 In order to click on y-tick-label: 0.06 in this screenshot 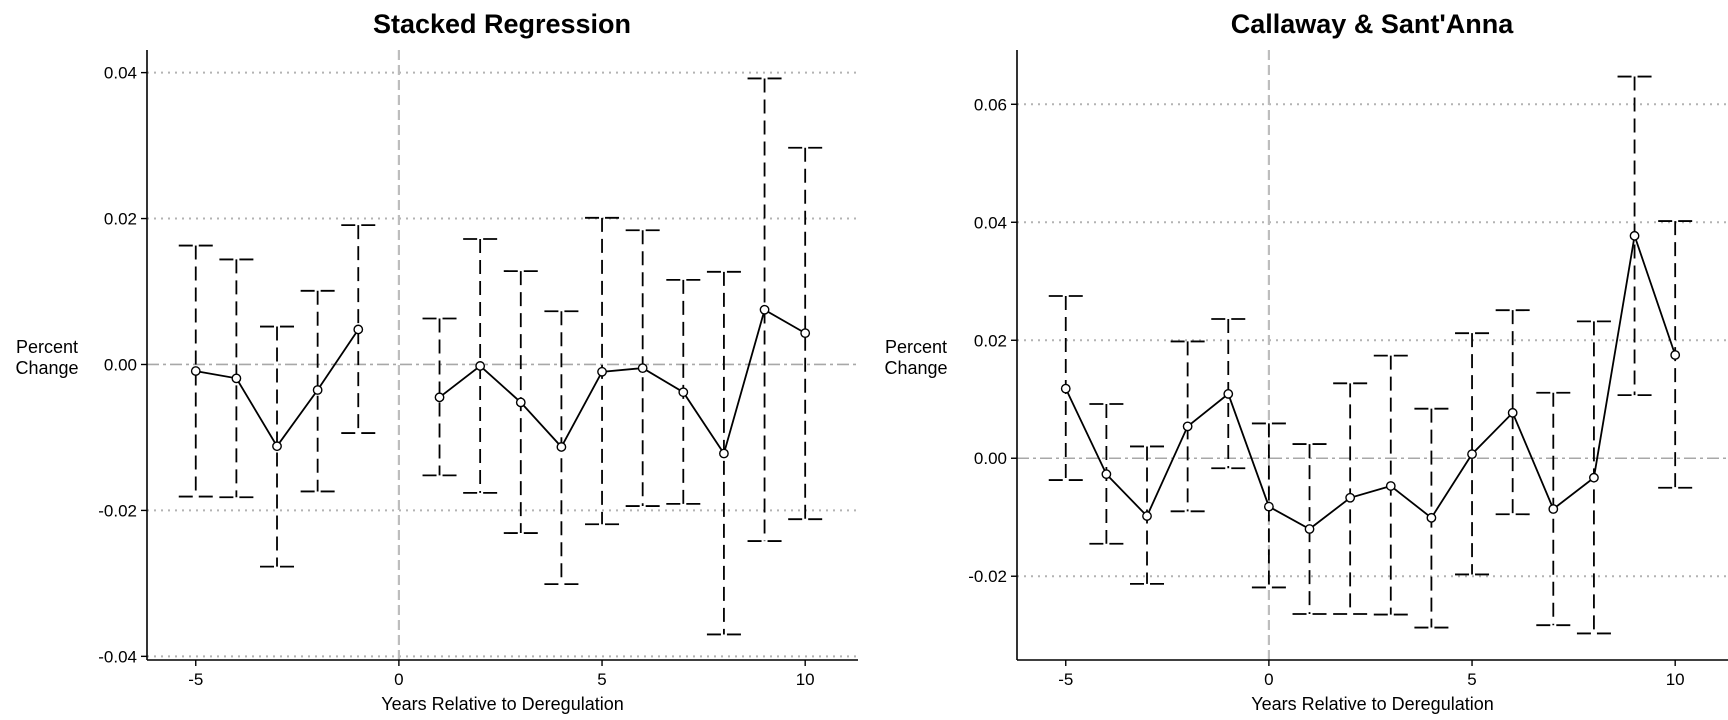, I will do `click(990, 104)`.